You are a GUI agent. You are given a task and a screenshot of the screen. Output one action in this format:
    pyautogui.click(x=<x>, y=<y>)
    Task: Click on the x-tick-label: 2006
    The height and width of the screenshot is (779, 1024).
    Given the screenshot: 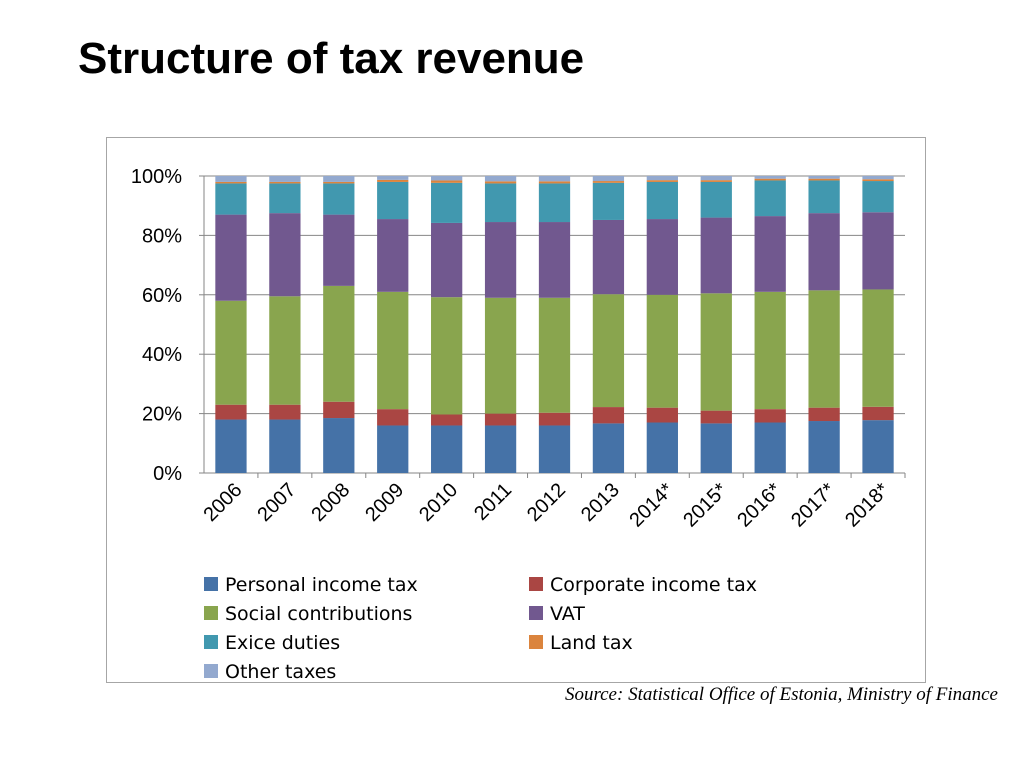 What is the action you would take?
    pyautogui.click(x=222, y=502)
    